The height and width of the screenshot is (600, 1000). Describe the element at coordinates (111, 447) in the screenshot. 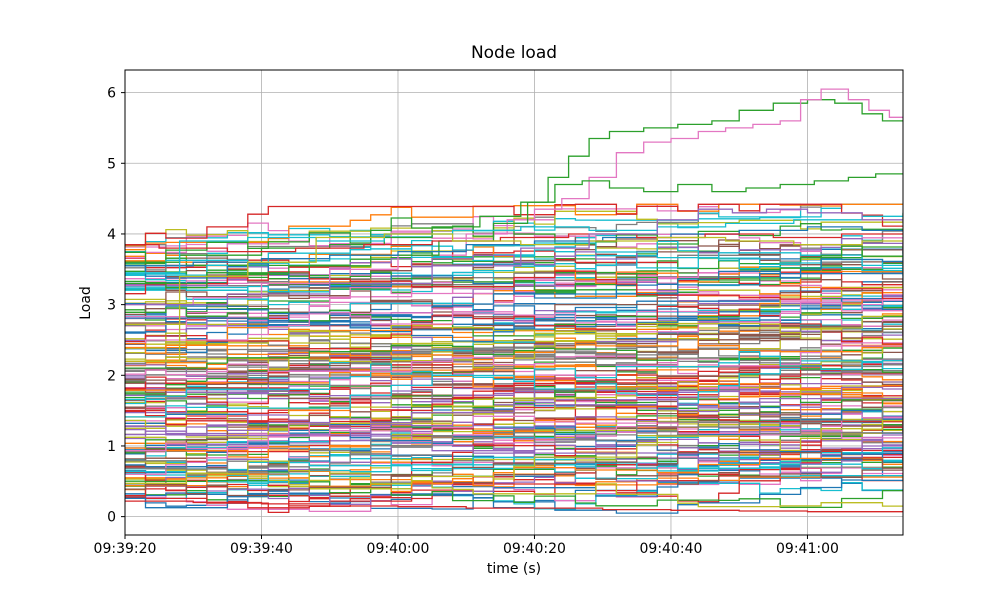

I see `y-tick-label: 1` at that location.